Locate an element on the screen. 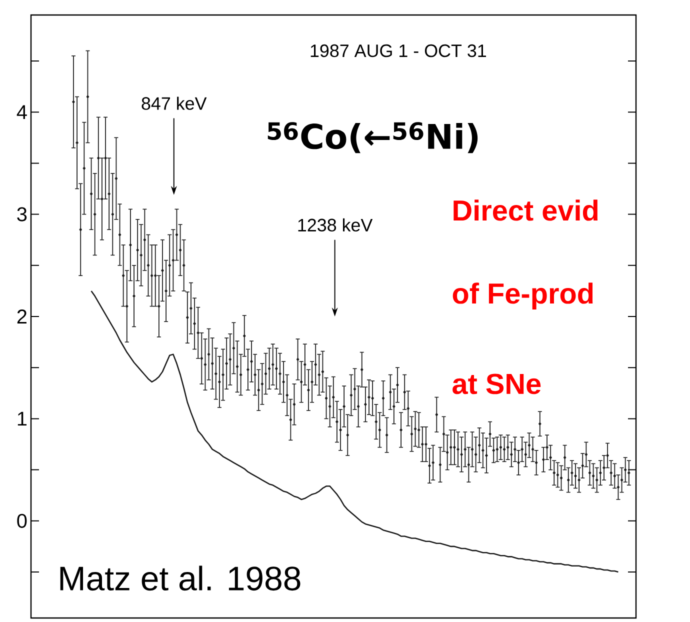 Image resolution: width=690 pixels, height=622 pixels. annotation: at SNe is located at coordinates (496, 384).